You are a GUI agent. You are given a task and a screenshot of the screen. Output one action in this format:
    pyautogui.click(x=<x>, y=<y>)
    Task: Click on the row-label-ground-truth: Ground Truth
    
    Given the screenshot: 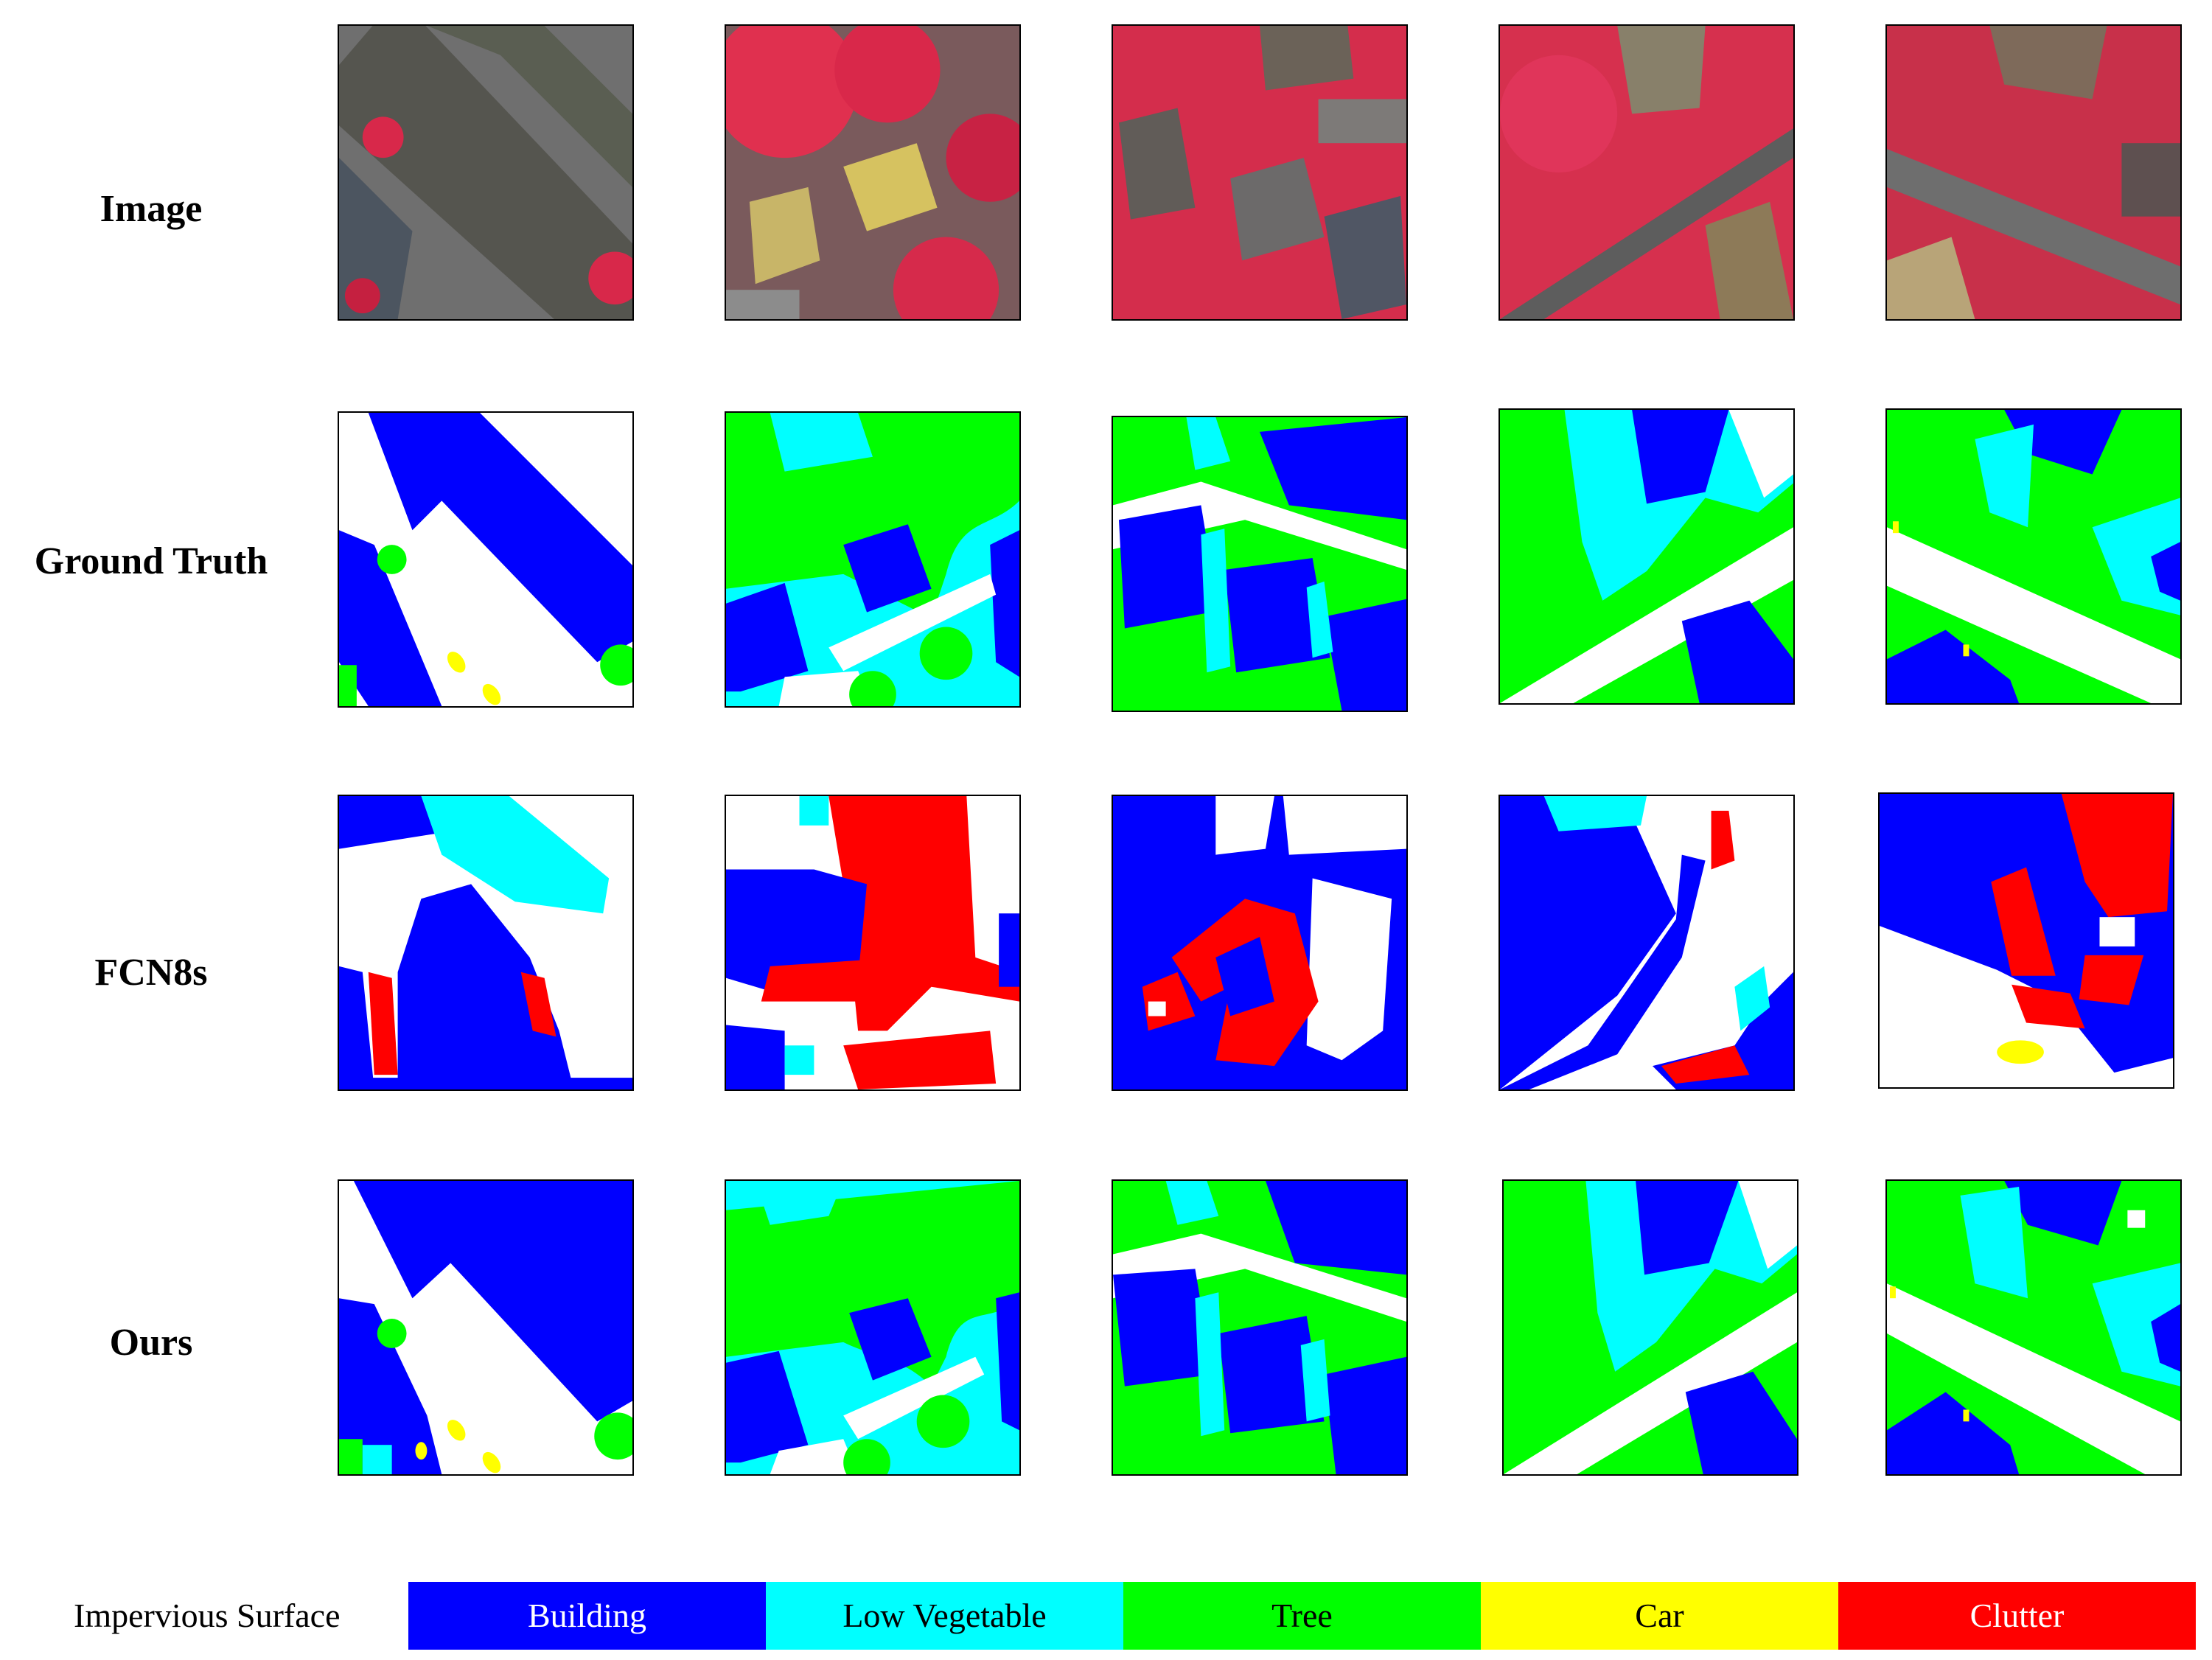 What is the action you would take?
    pyautogui.click(x=151, y=561)
    